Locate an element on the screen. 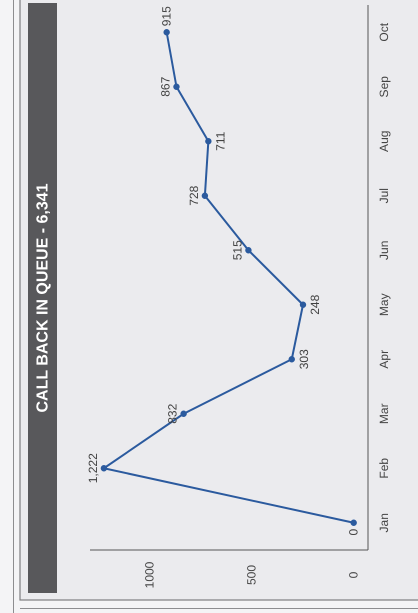 The height and width of the screenshot is (613, 418). y-tick-label: Sep is located at coordinates (384, 87).